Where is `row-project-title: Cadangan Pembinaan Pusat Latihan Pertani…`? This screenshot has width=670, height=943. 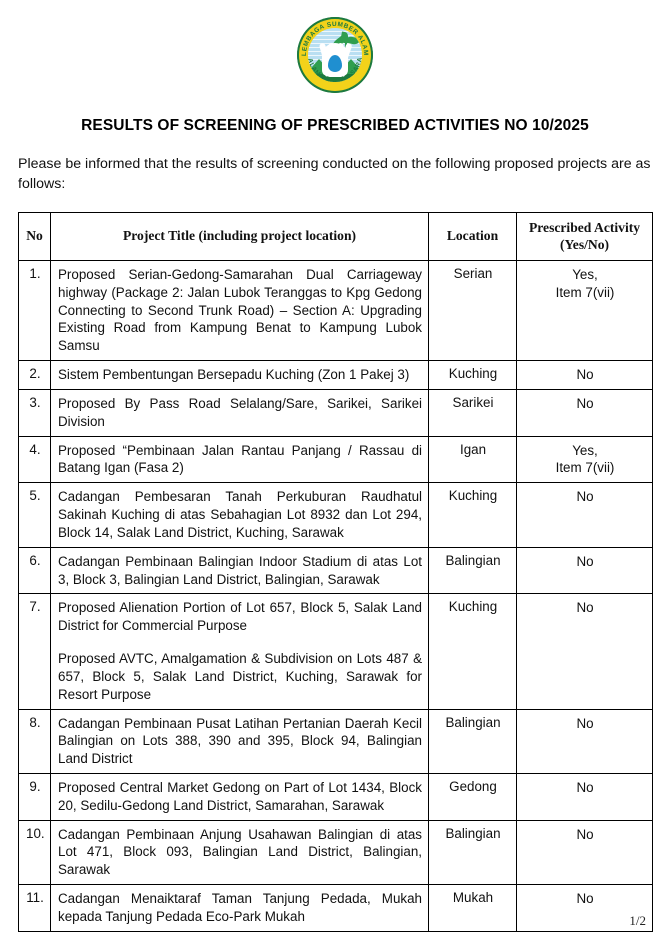 row-project-title: Cadangan Pembinaan Pusat Latihan Pertani… is located at coordinates (239, 741).